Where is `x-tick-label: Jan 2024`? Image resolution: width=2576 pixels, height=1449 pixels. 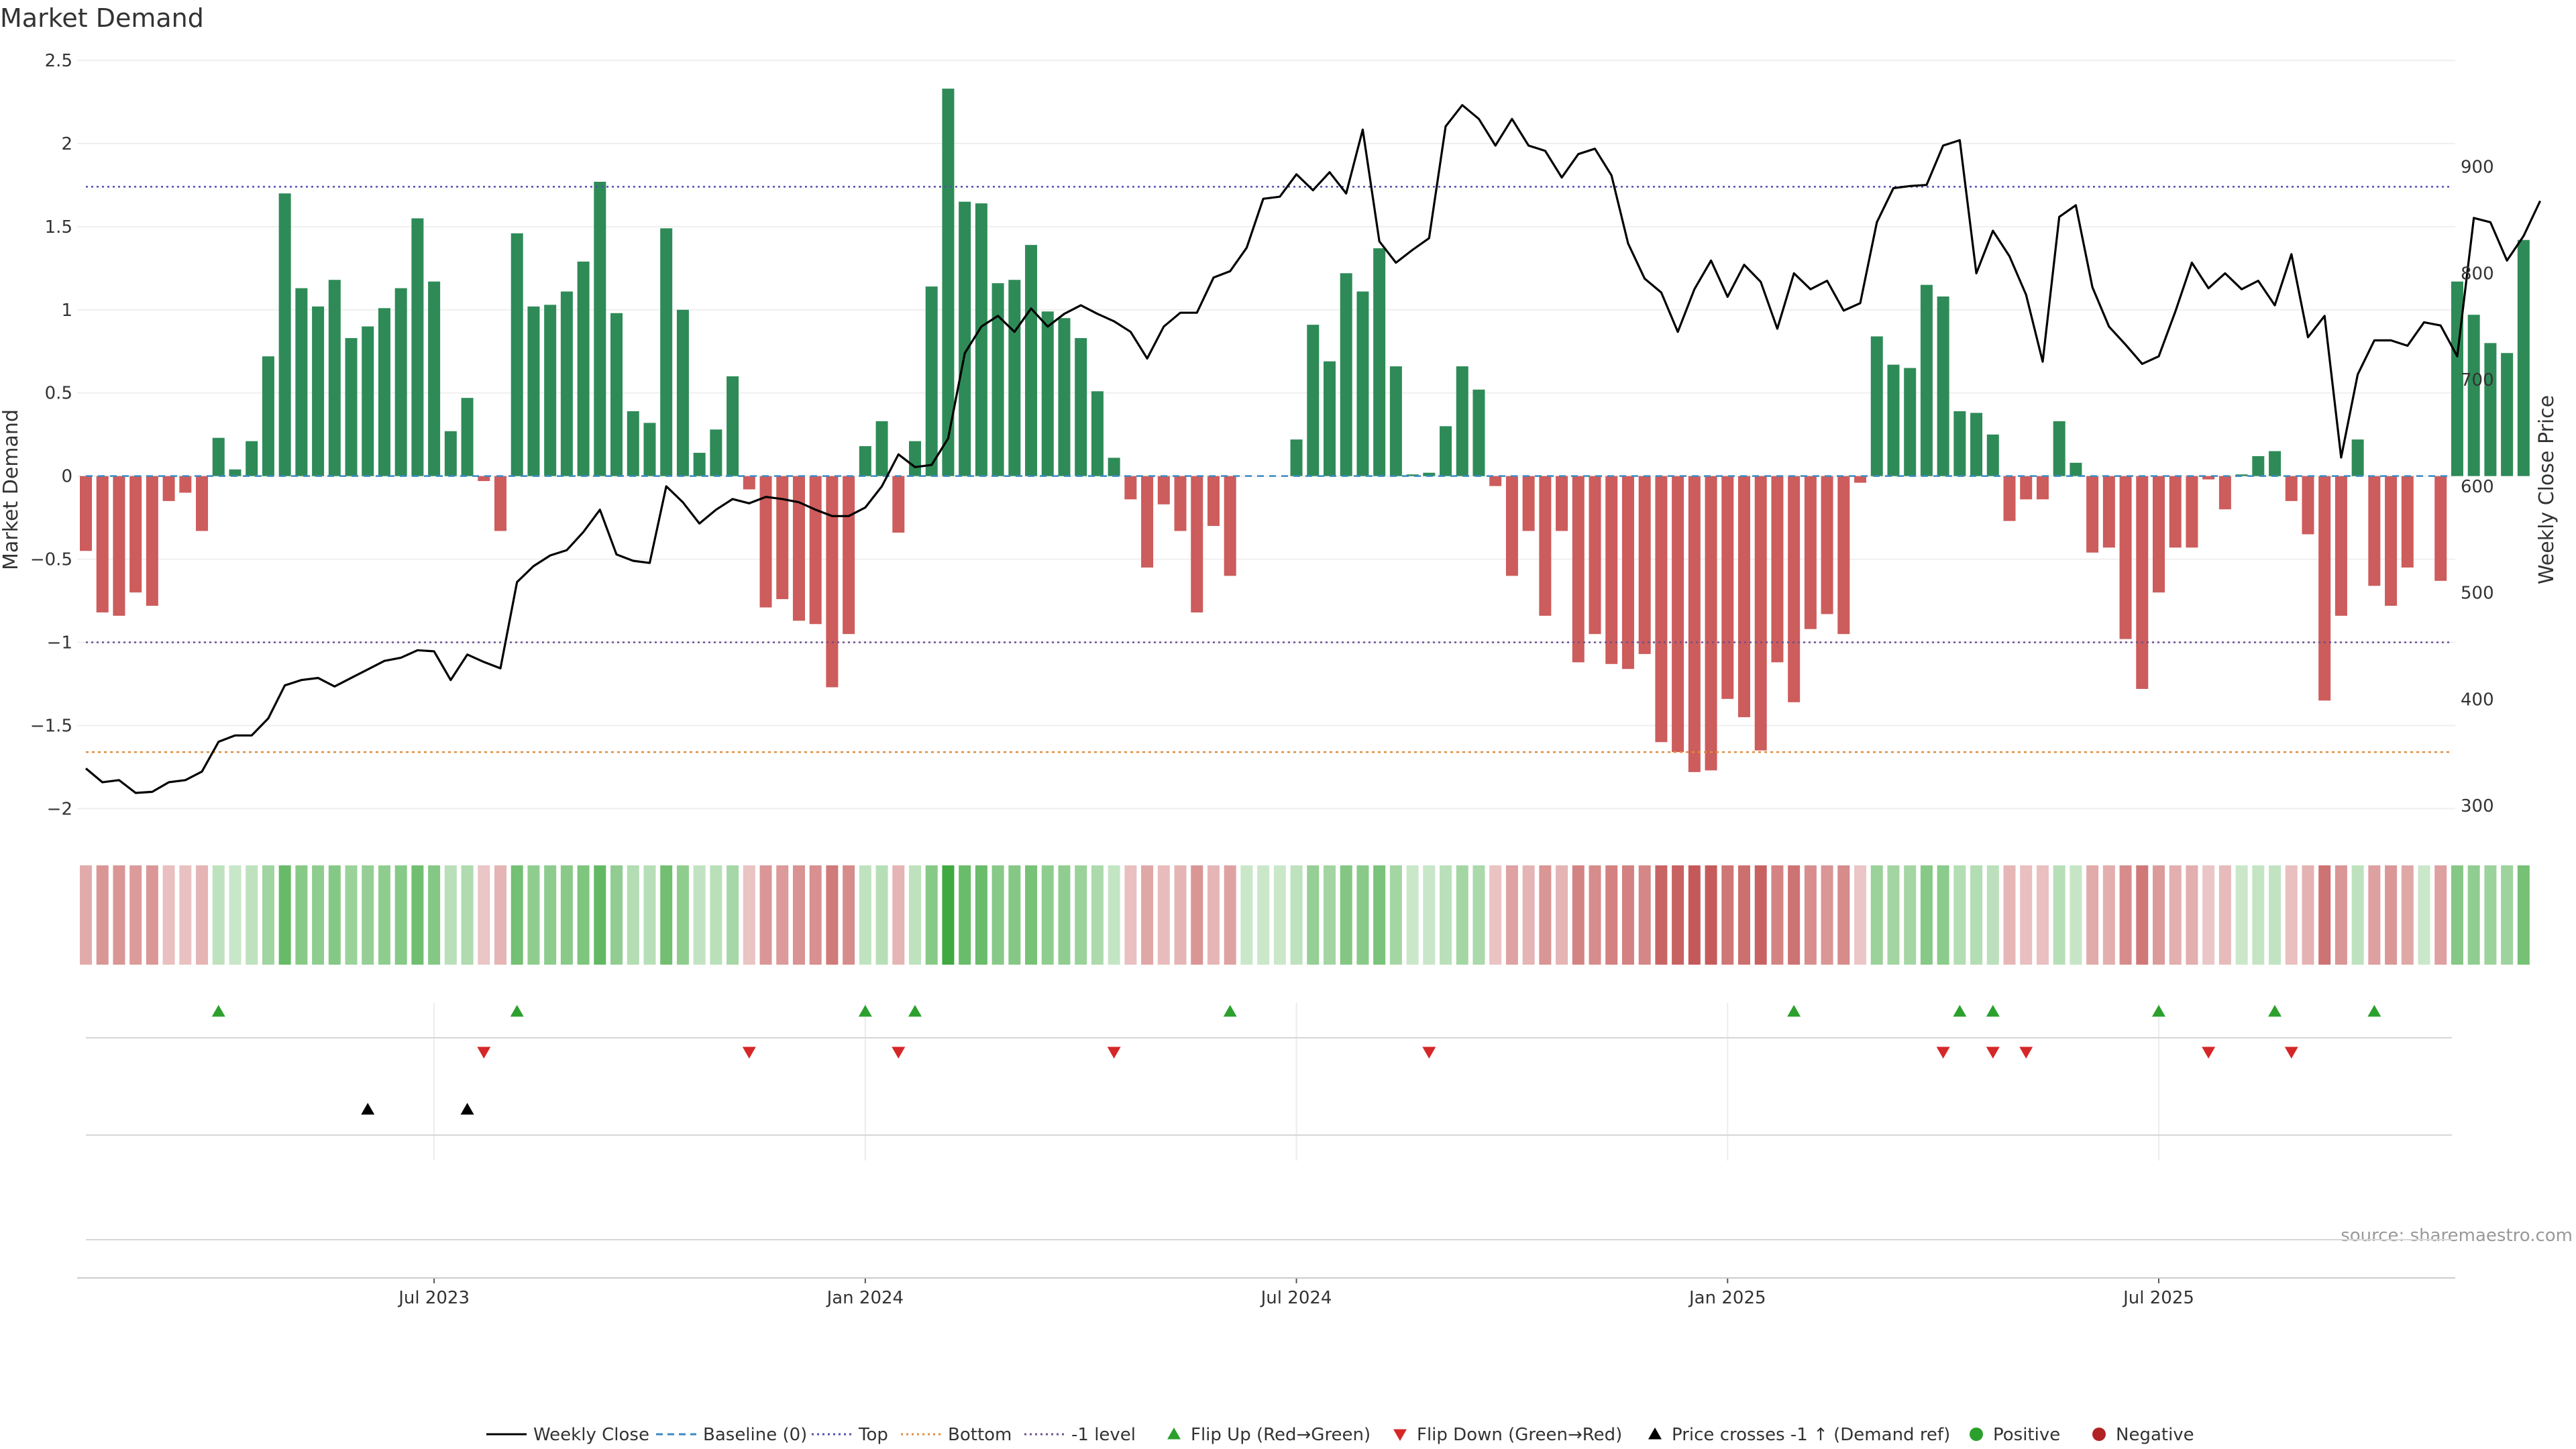 x-tick-label: Jan 2024 is located at coordinates (865, 1298).